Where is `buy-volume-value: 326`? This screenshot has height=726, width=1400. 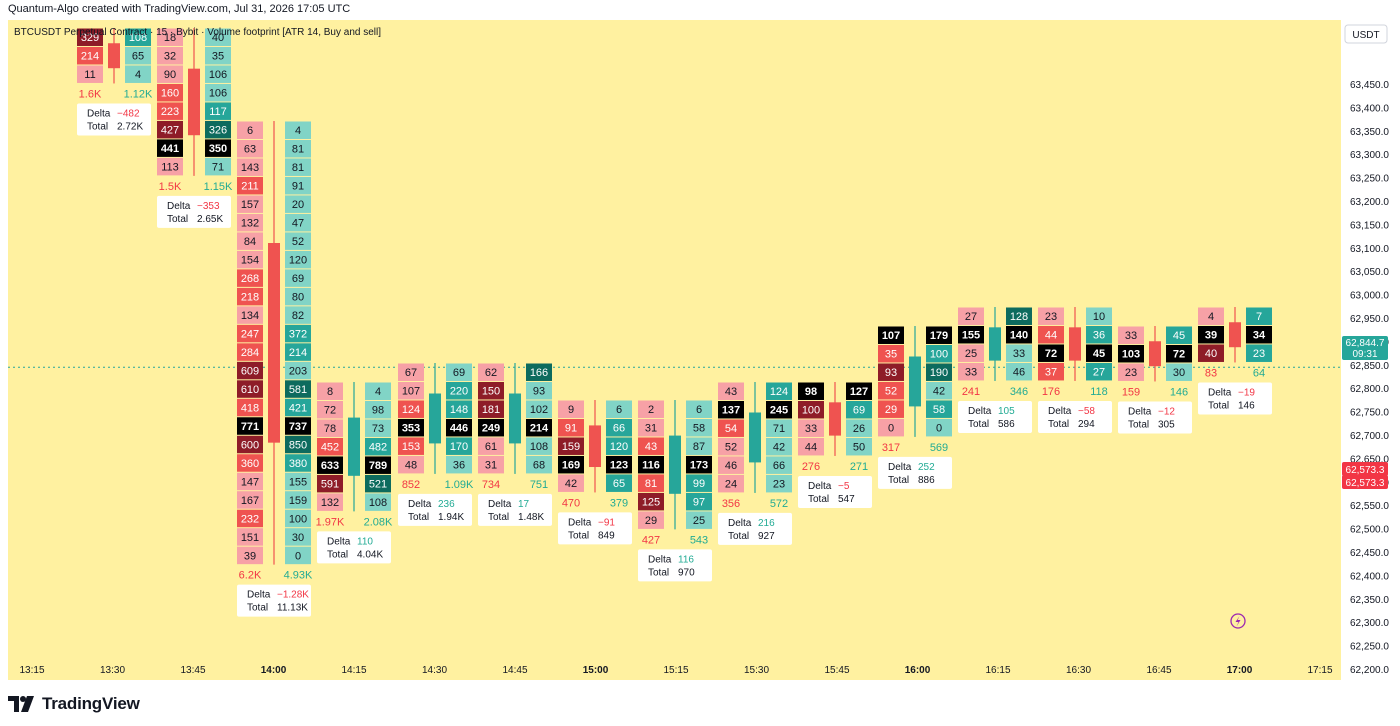 buy-volume-value: 326 is located at coordinates (218, 131).